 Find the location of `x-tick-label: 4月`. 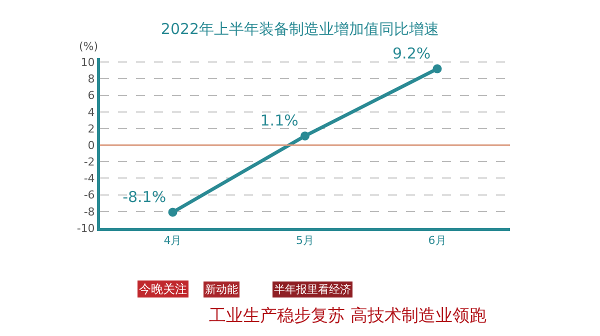

x-tick-label: 4月 is located at coordinates (173, 241).